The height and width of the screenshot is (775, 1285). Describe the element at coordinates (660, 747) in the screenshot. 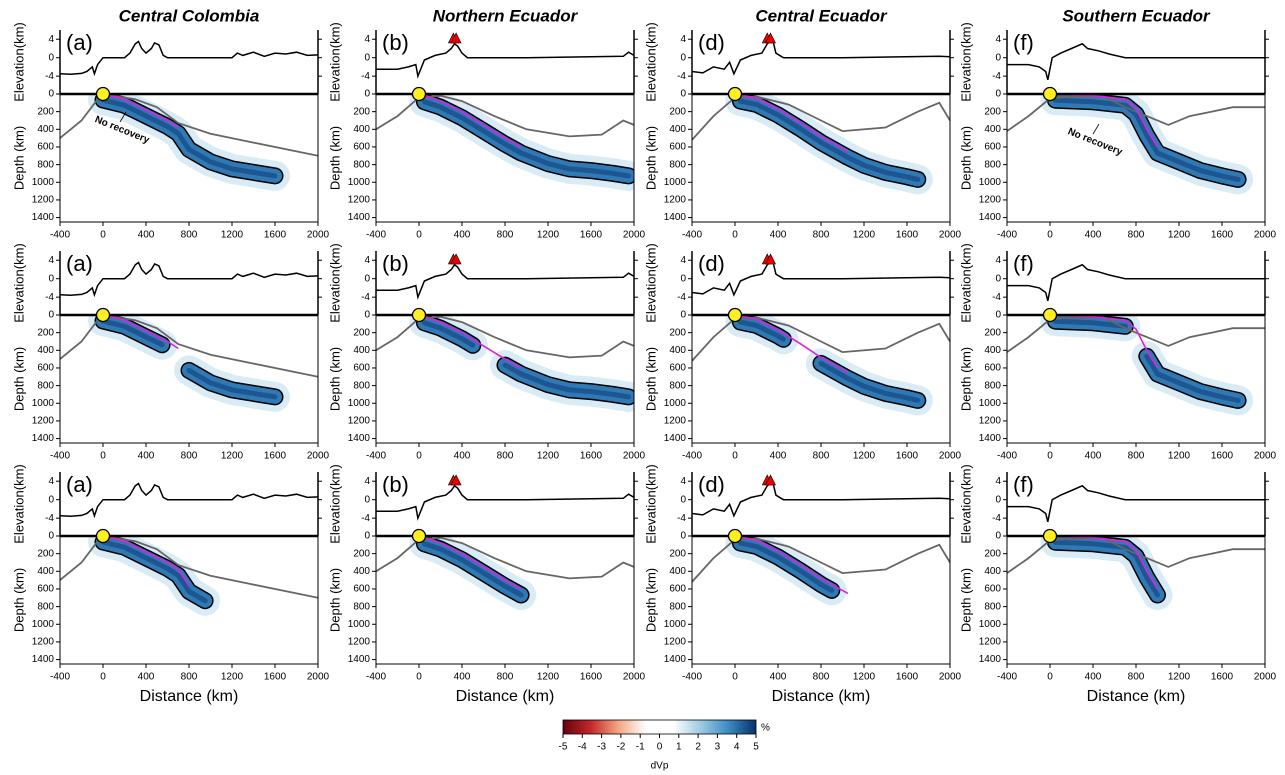

I see `colorbar-tick-label: 0` at that location.